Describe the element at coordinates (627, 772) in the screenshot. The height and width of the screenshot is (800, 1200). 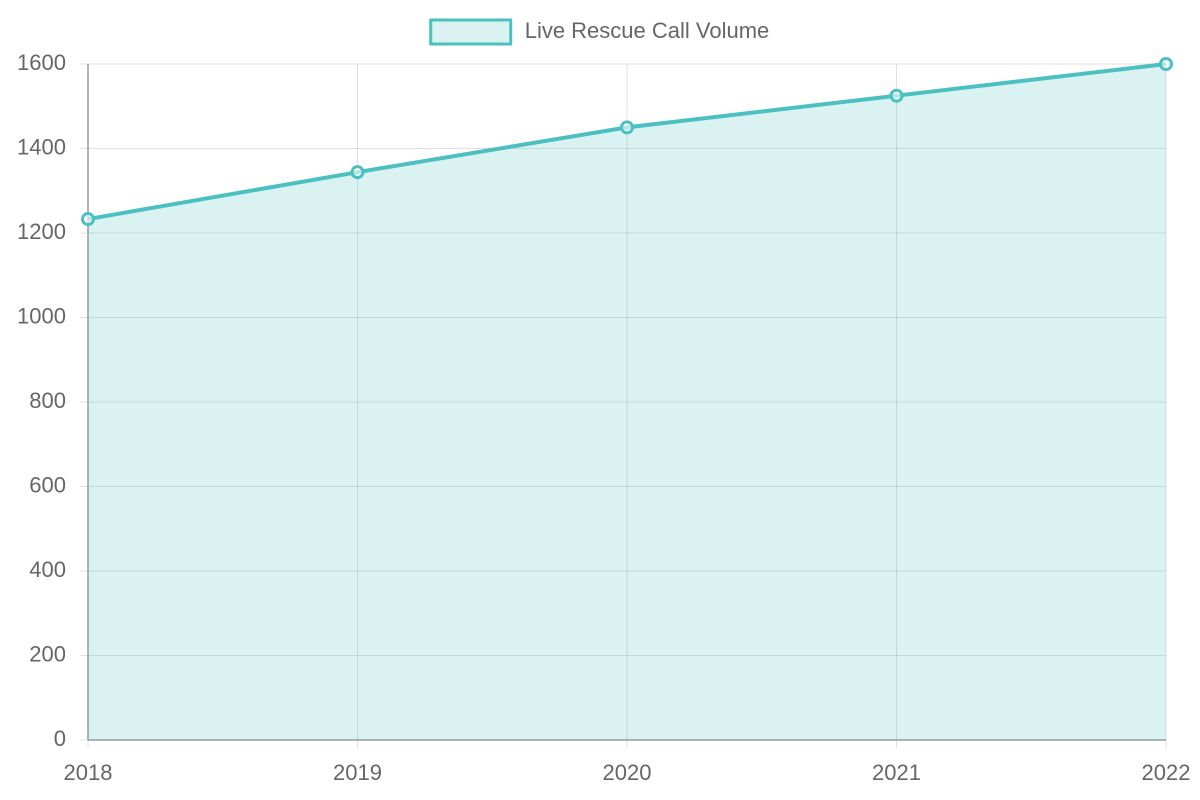
I see `x-tick-label: 2020` at that location.